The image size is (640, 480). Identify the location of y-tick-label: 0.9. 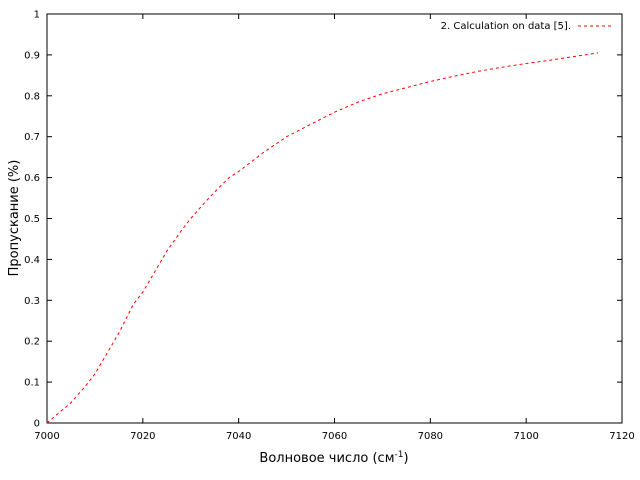
(32, 55).